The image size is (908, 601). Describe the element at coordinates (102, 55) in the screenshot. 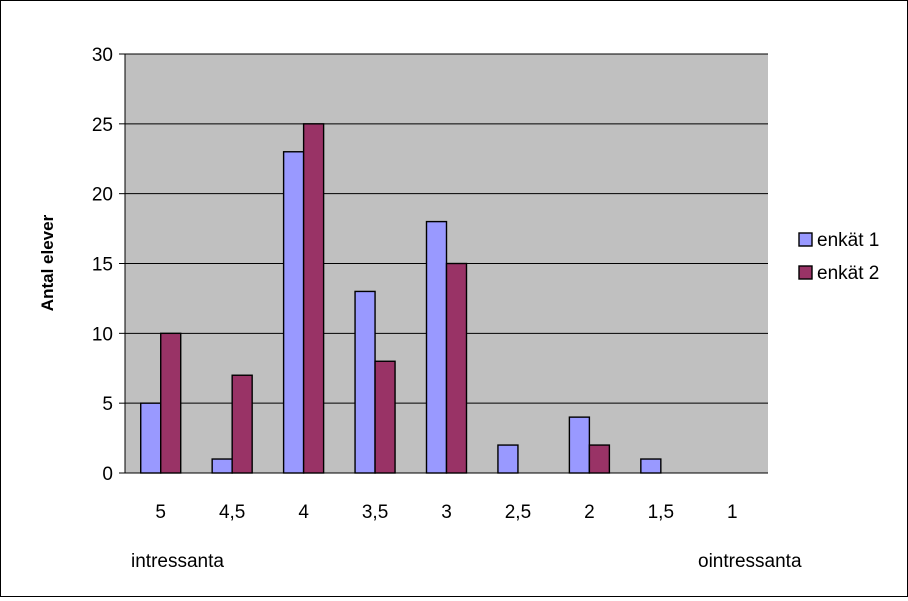

I see `y-tick-label: 30` at that location.